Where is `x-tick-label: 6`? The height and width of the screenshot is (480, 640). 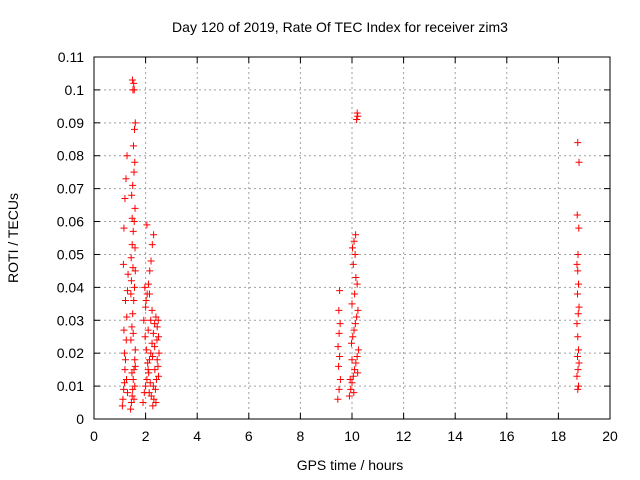
x-tick-label: 6 is located at coordinates (249, 436).